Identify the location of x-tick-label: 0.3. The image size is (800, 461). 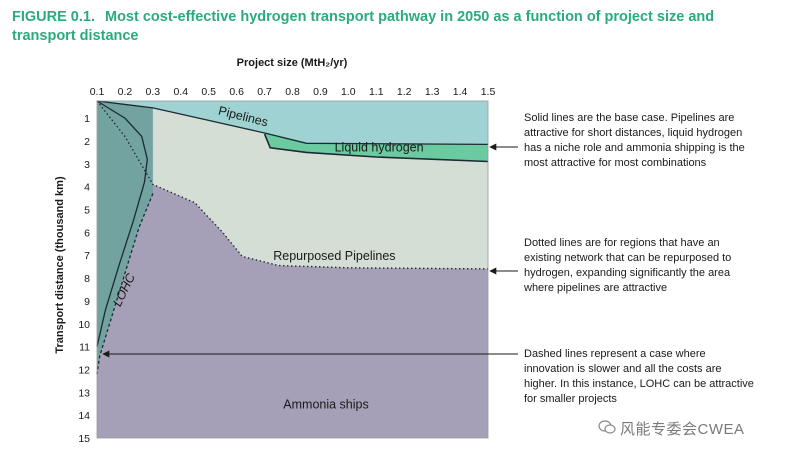
(153, 92).